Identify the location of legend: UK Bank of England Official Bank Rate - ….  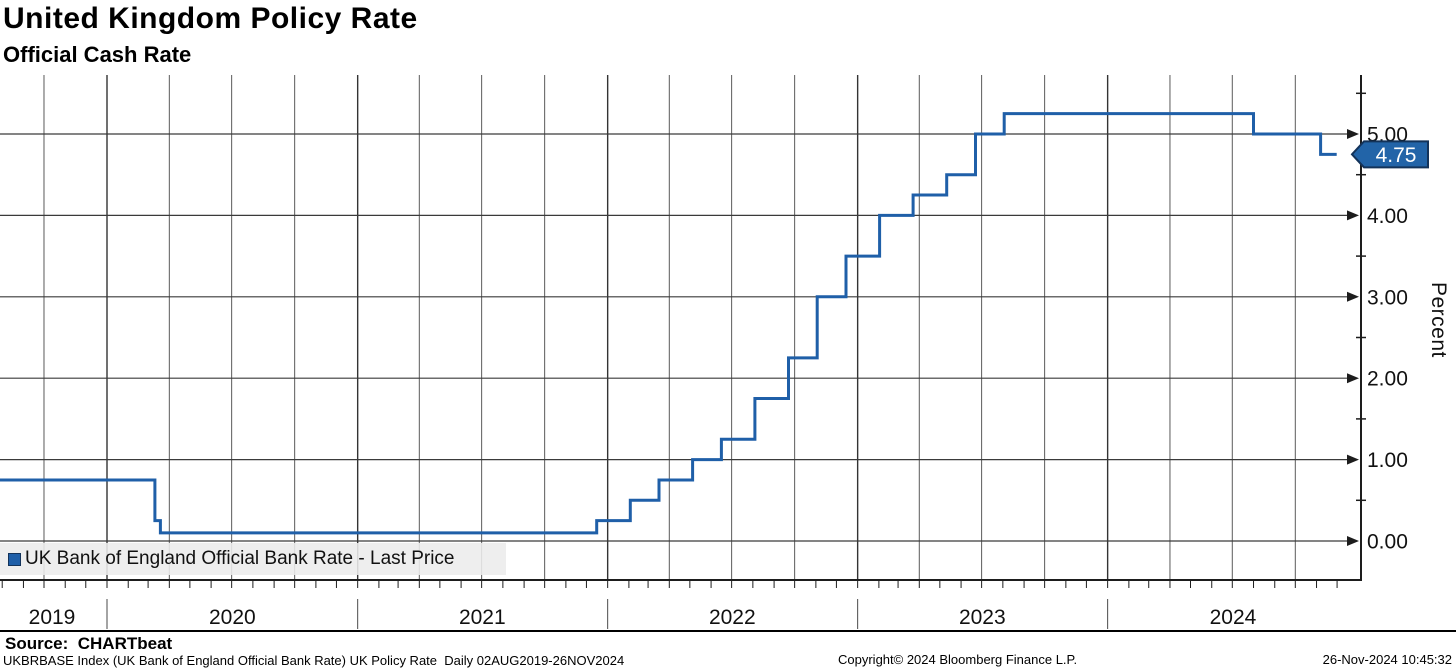
(253, 559).